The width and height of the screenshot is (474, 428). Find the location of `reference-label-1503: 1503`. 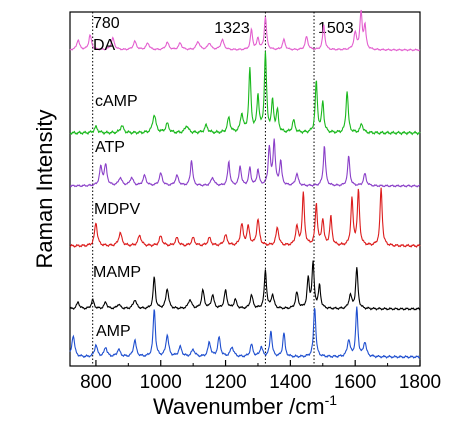

reference-label-1503: 1503 is located at coordinates (336, 28).